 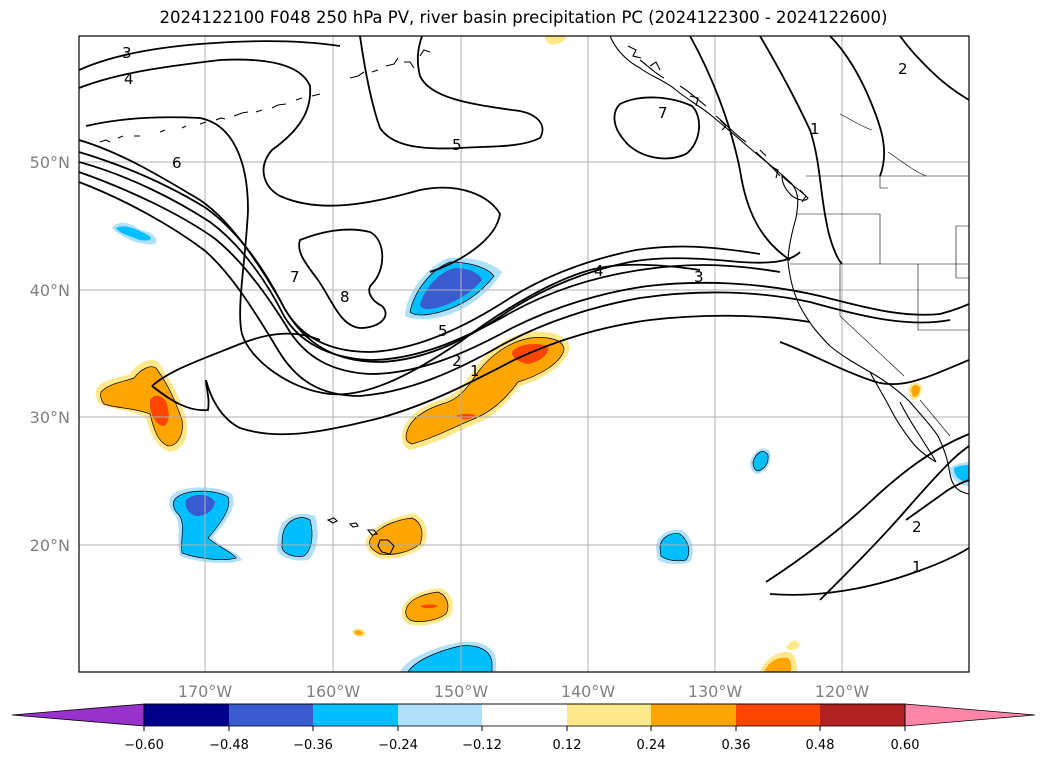 What do you see at coordinates (842, 691) in the screenshot?
I see `lon-label-120w: 120°W` at bounding box center [842, 691].